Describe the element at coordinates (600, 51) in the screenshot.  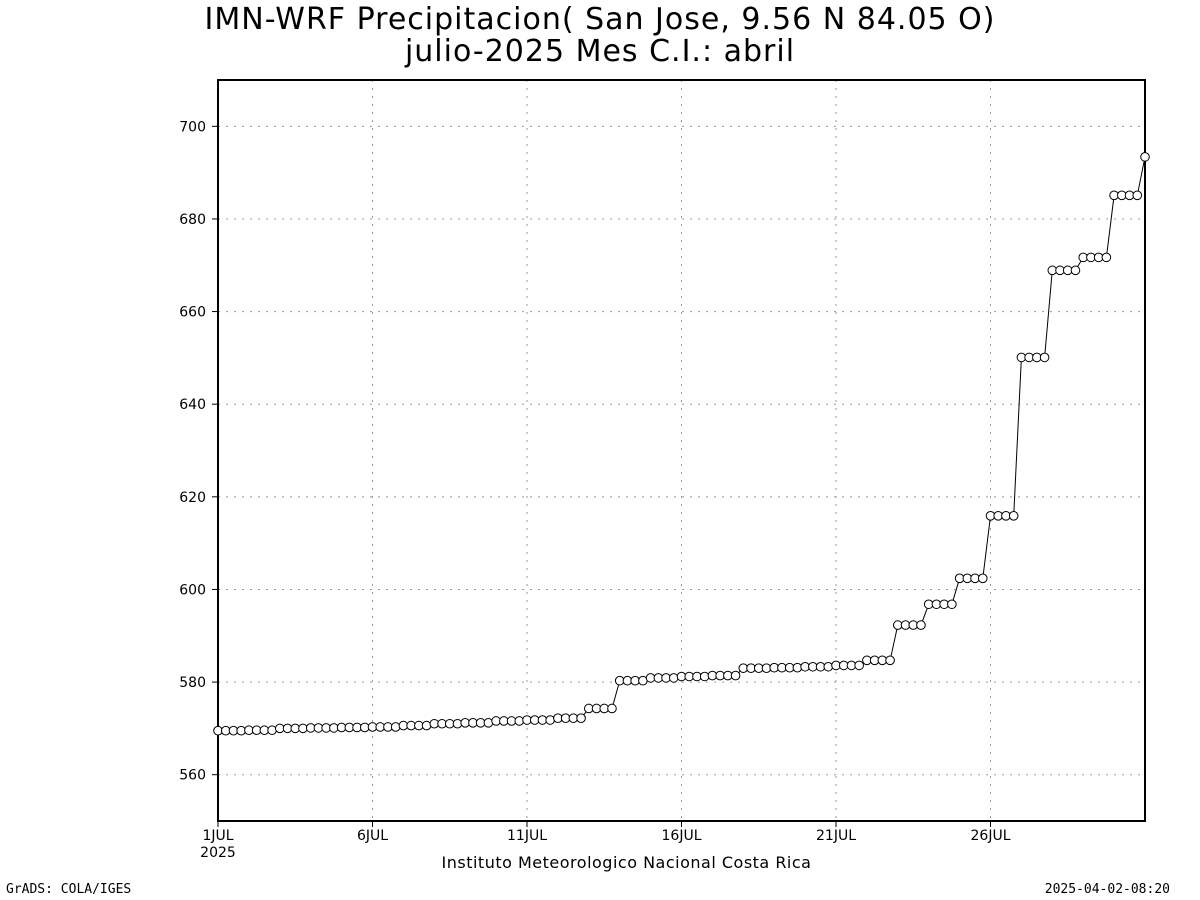
I see `chart-subtitle: julio-2025 Mes C.I.: abril` at that location.